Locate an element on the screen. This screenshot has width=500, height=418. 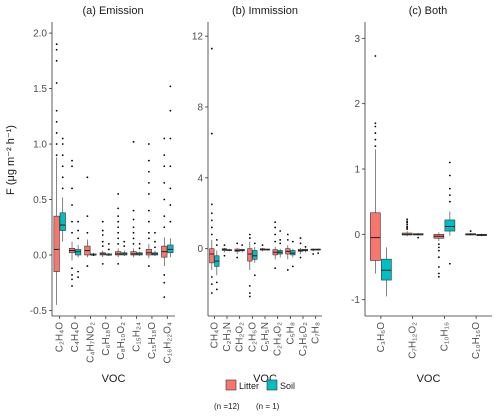
y-tick-label: 8 is located at coordinates (200, 108).